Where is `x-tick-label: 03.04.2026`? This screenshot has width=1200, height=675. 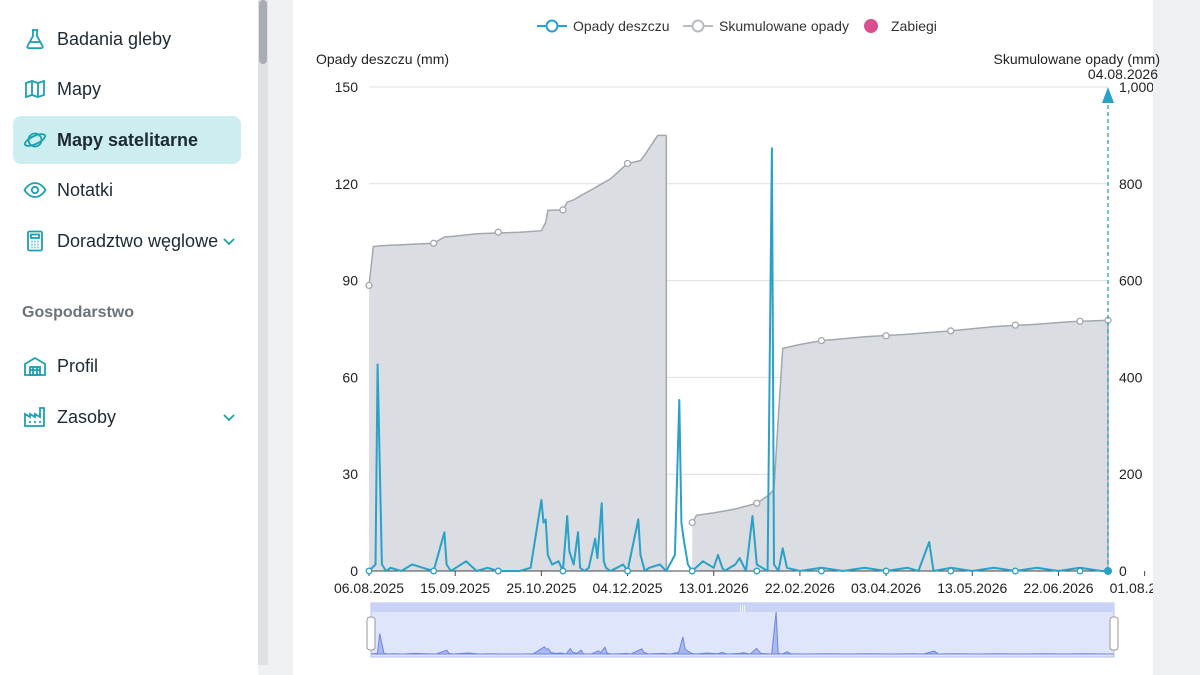
x-tick-label: 03.04.2026 is located at coordinates (886, 588).